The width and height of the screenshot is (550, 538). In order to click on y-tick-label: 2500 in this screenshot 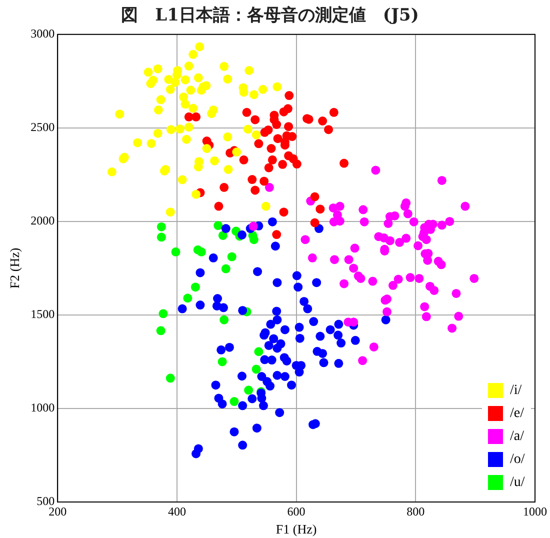, I will do `click(42, 127)`.